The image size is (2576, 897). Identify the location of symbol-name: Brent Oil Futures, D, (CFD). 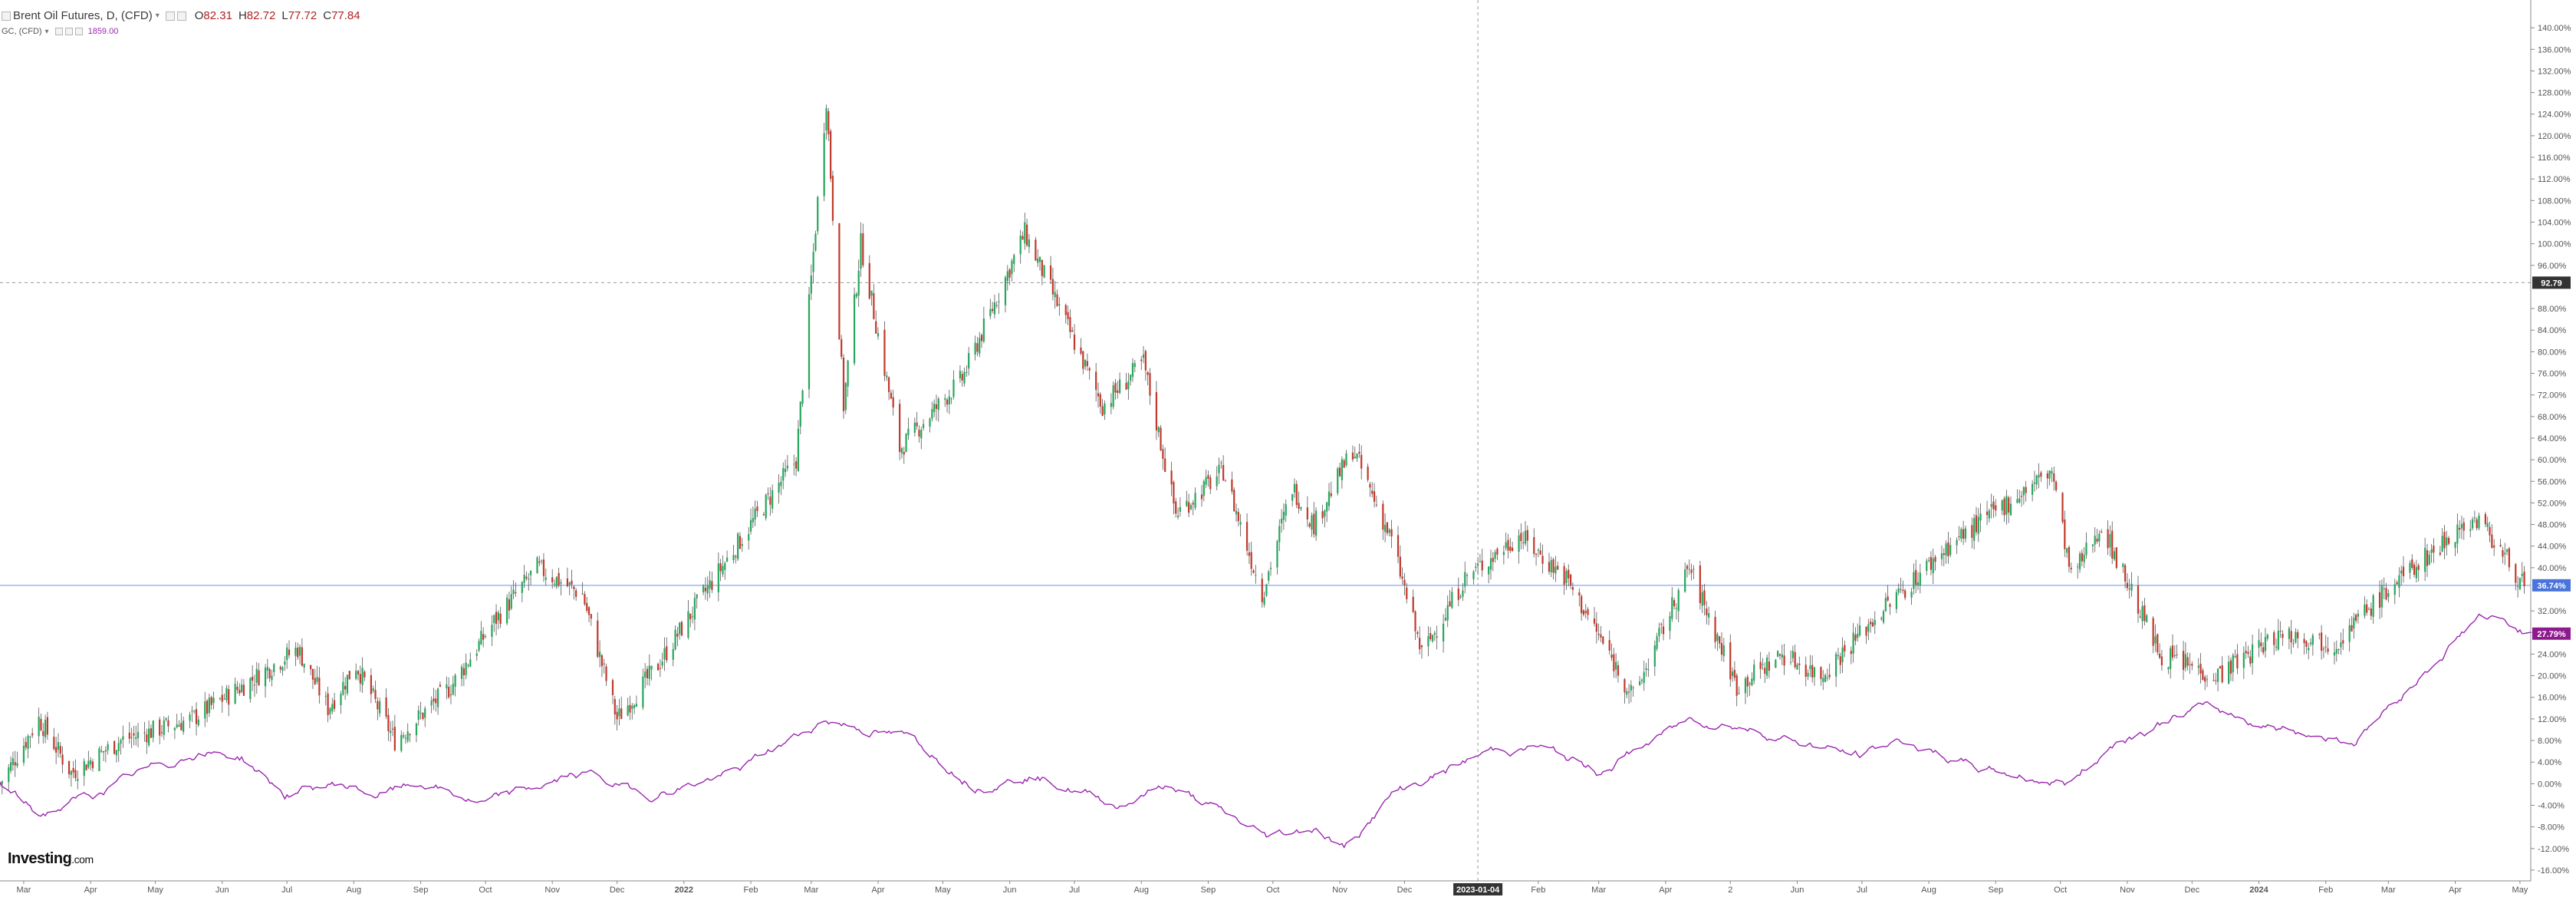
(83, 15).